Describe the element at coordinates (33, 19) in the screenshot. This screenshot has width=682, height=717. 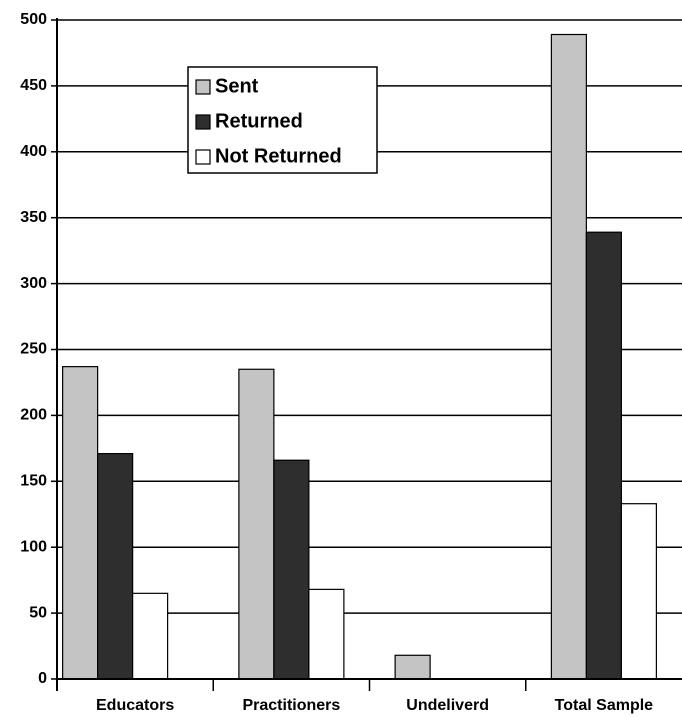
I see `y-tick-label: 500` at that location.